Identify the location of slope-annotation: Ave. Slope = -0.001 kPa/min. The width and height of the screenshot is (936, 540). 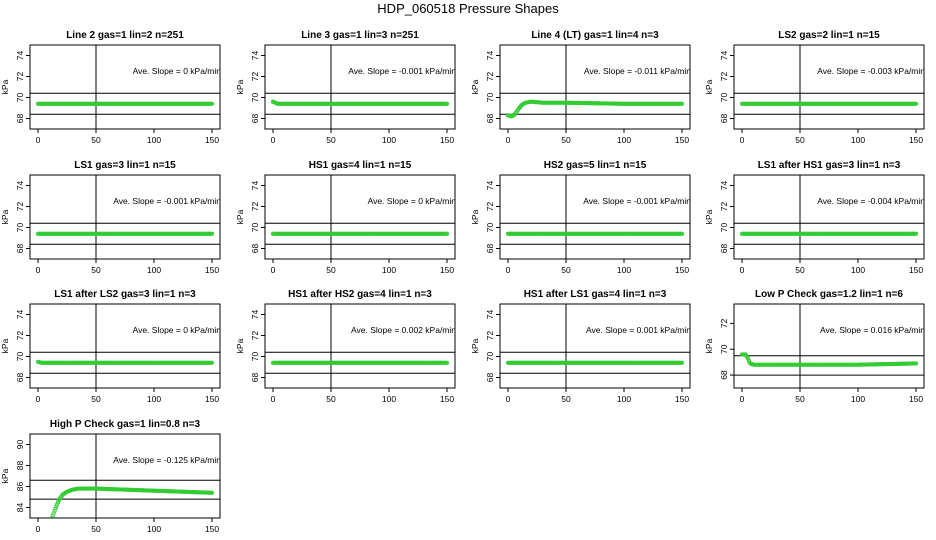
(402, 71).